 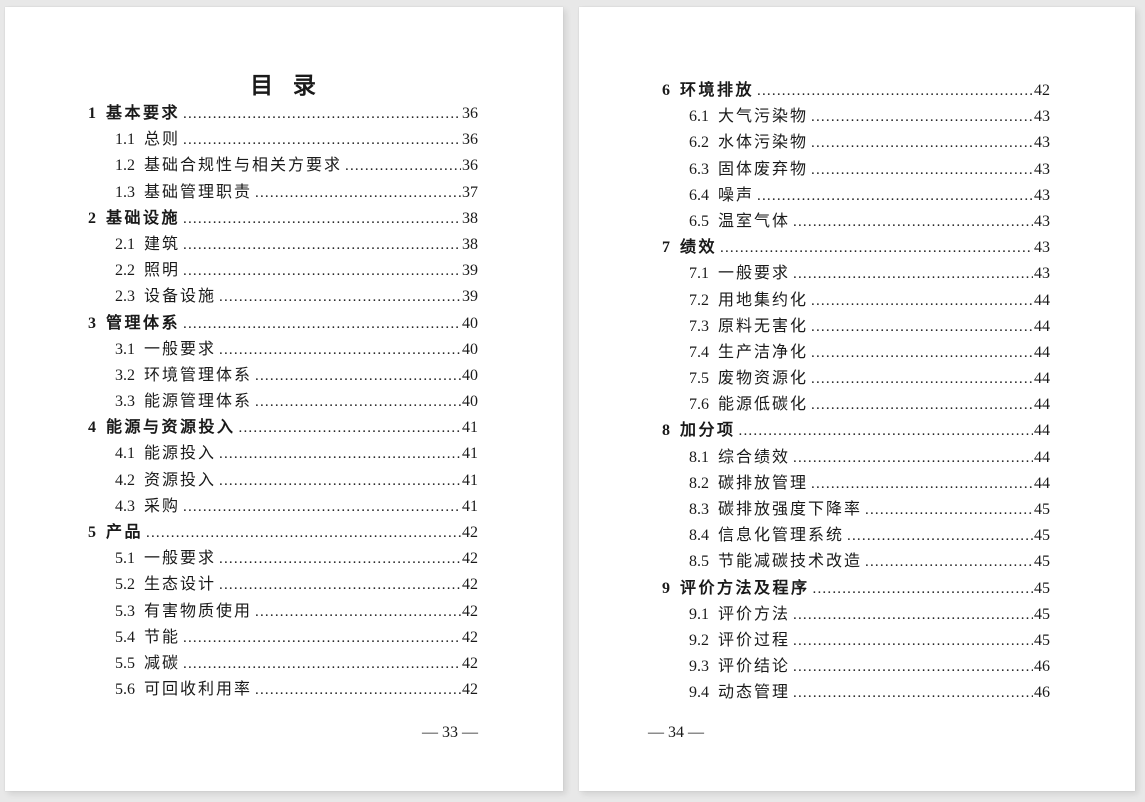 I want to click on toc-entry-label: 总则, so click(x=162, y=140).